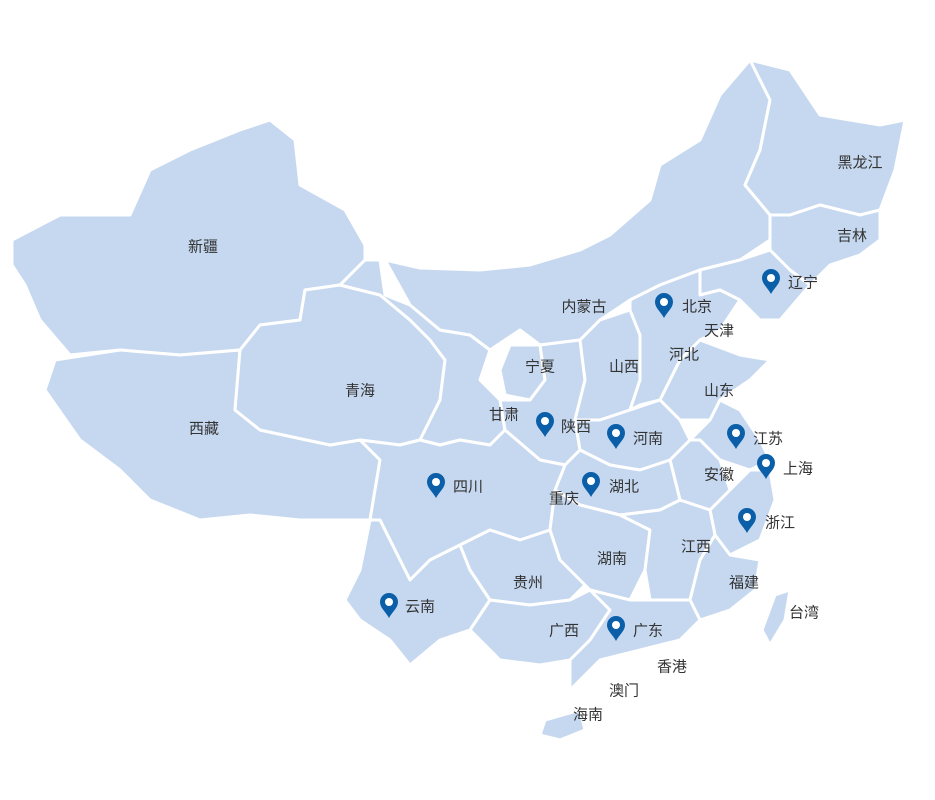 This screenshot has height=800, width=935. I want to click on label-henan: 河南, so click(648, 438).